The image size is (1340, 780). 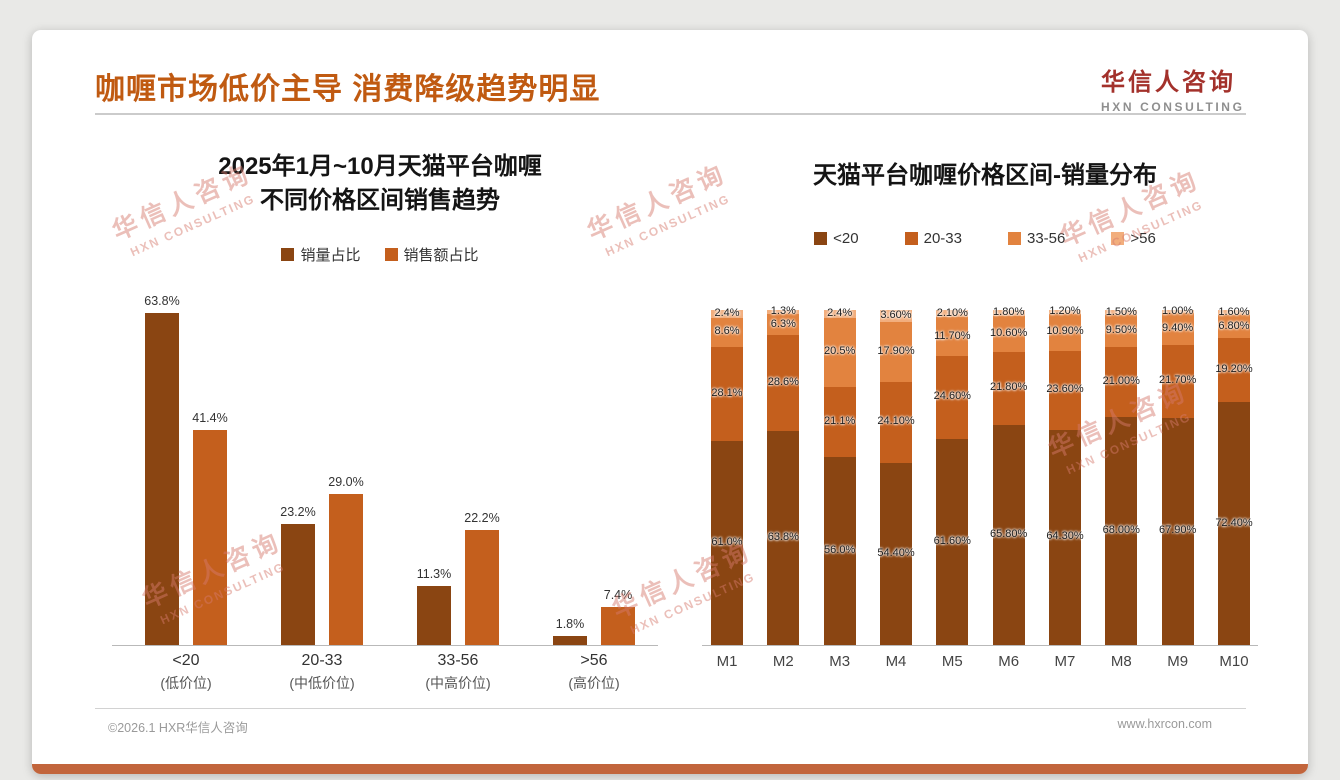 What do you see at coordinates (1178, 661) in the screenshot?
I see `x-month-label: M9` at bounding box center [1178, 661].